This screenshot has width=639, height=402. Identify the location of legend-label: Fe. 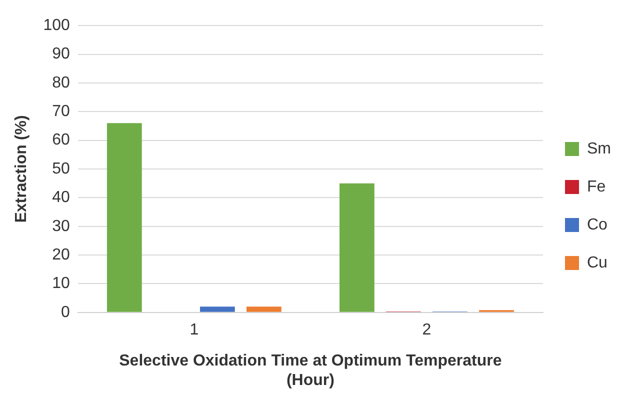
(596, 187).